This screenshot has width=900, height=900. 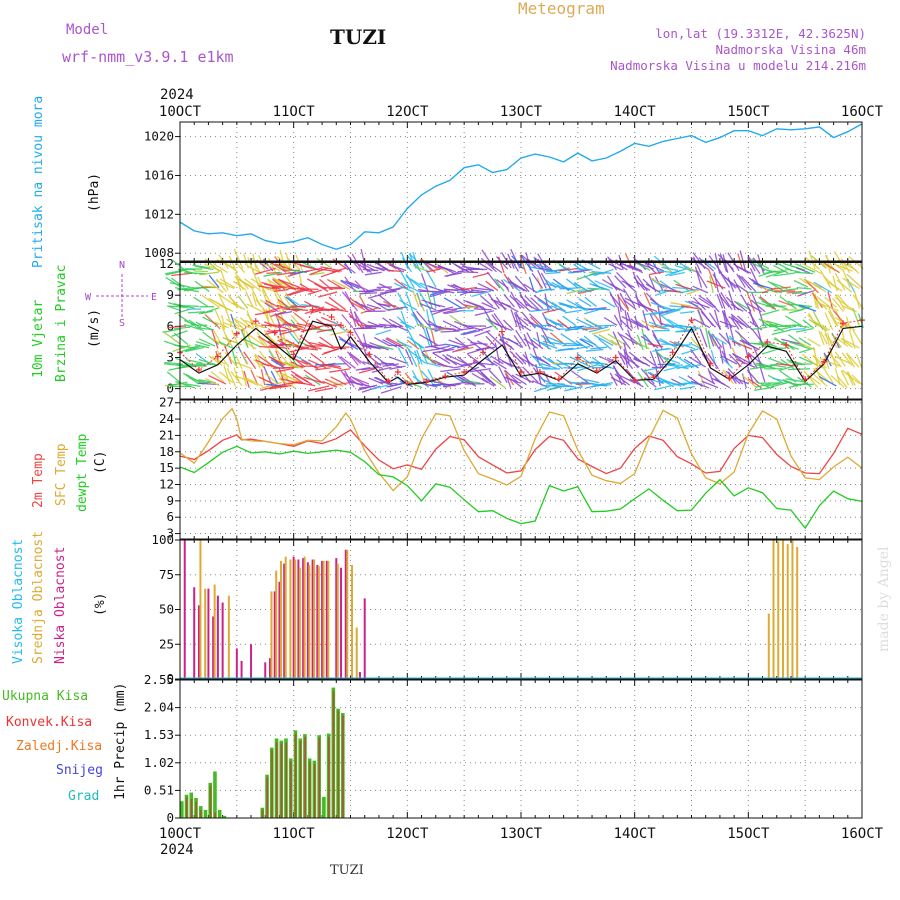 What do you see at coordinates (561, 9) in the screenshot?
I see `product-title: Meteogram` at bounding box center [561, 9].